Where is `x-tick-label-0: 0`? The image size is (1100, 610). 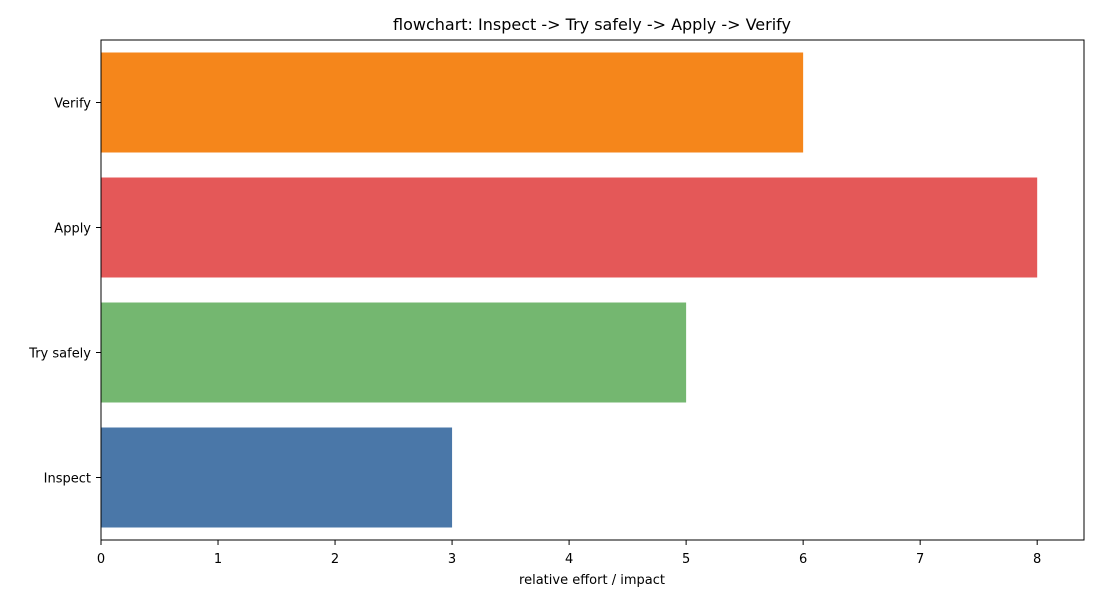 x-tick-label-0: 0 is located at coordinates (101, 559).